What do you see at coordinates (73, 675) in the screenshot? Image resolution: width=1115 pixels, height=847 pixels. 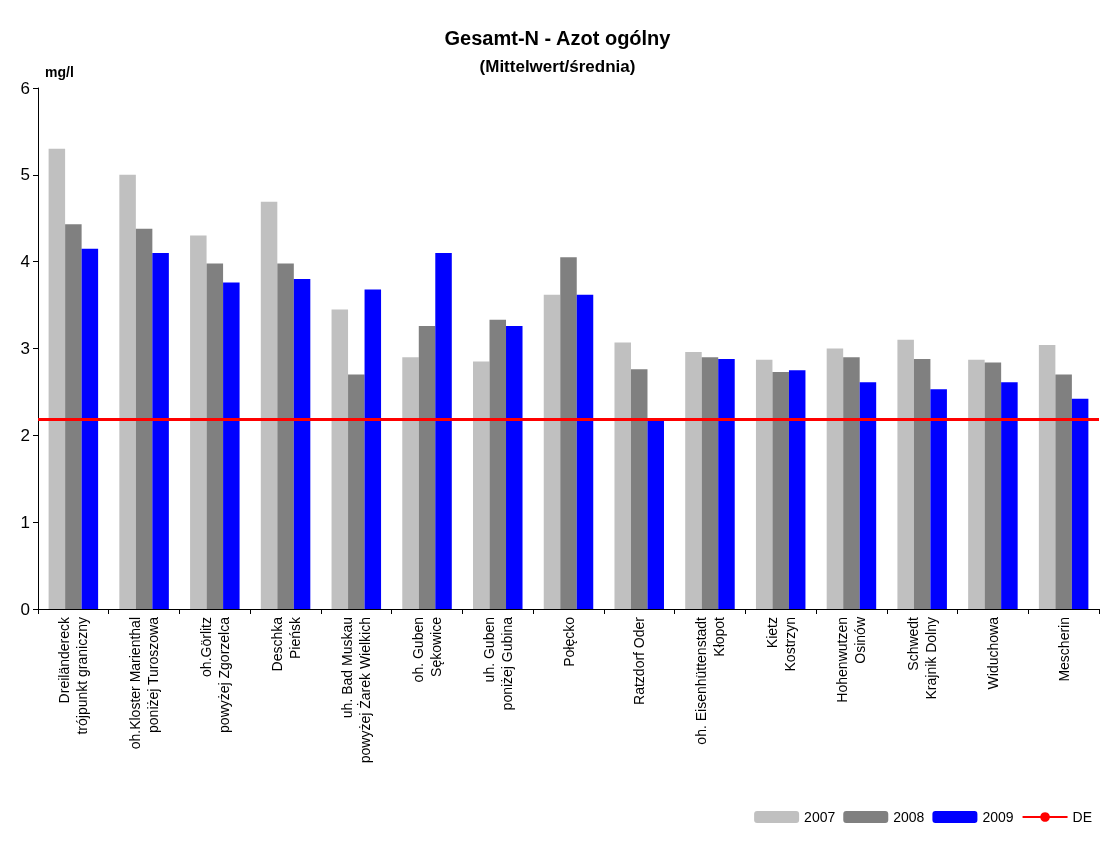 I see `x-tick-label: Dreiländereck trójpunkt graniczny` at bounding box center [73, 675].